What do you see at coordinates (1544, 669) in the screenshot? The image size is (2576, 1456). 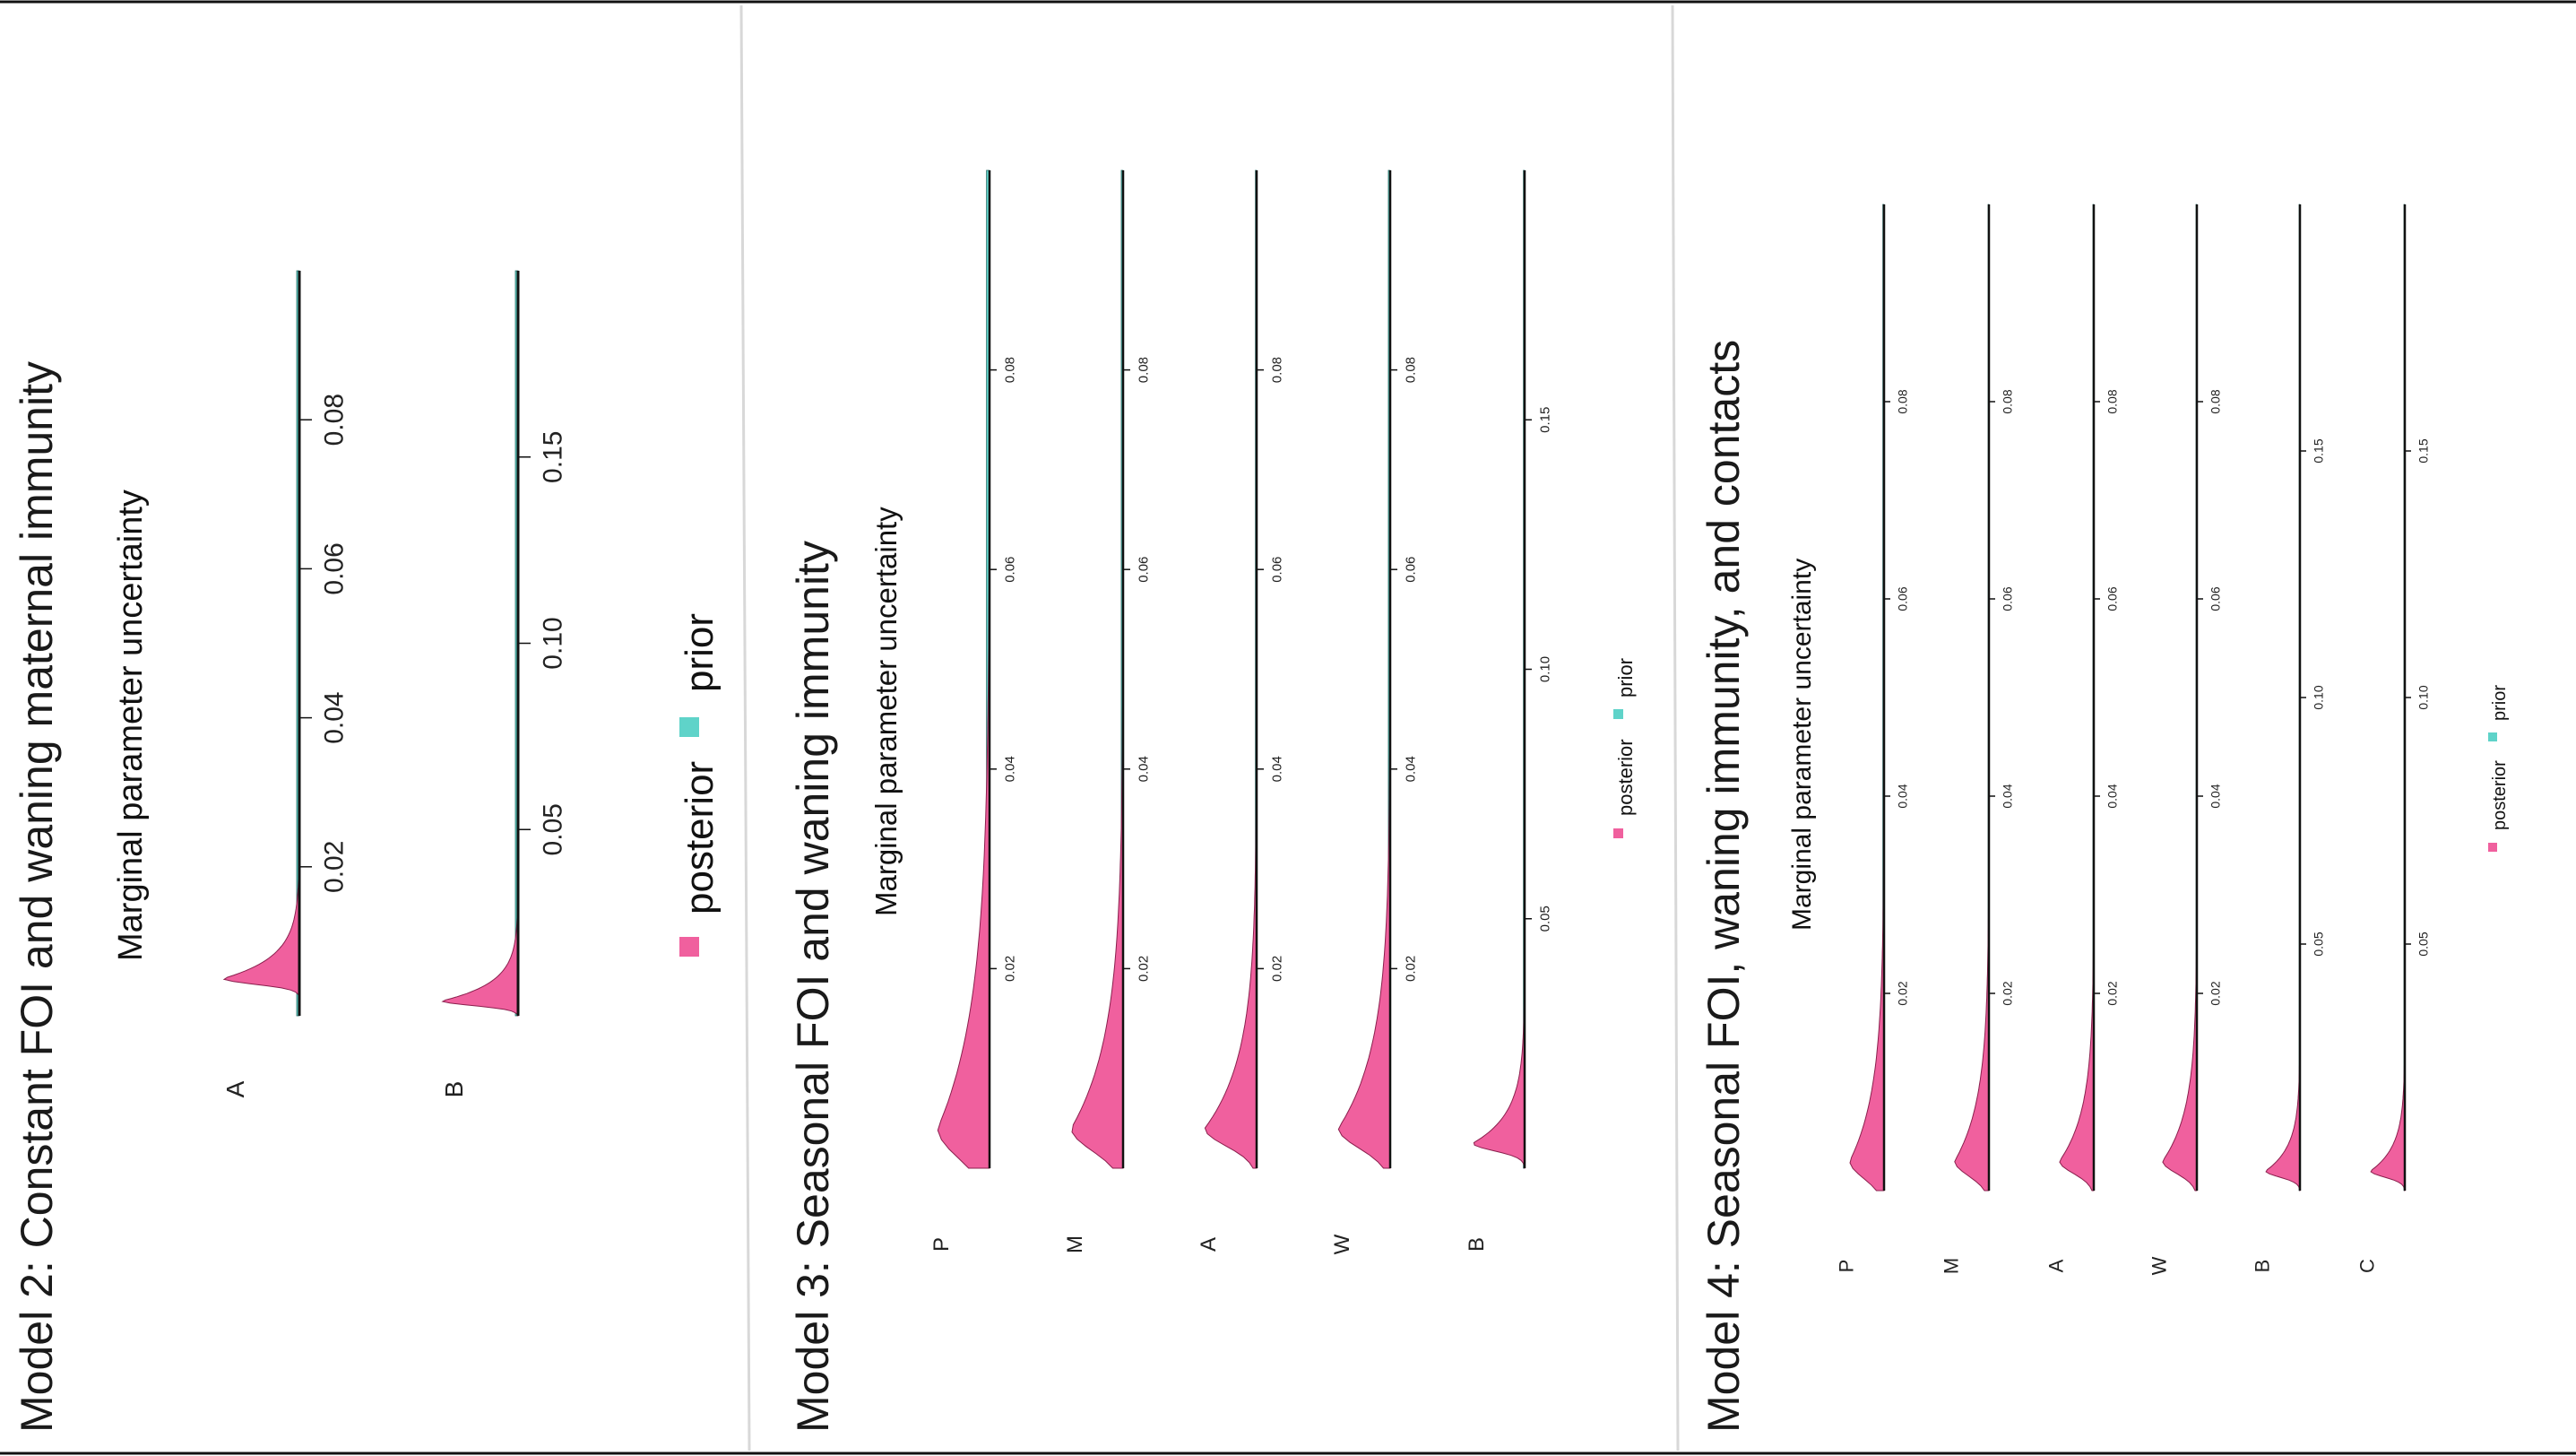 I see `tick-label: 0.10` at bounding box center [1544, 669].